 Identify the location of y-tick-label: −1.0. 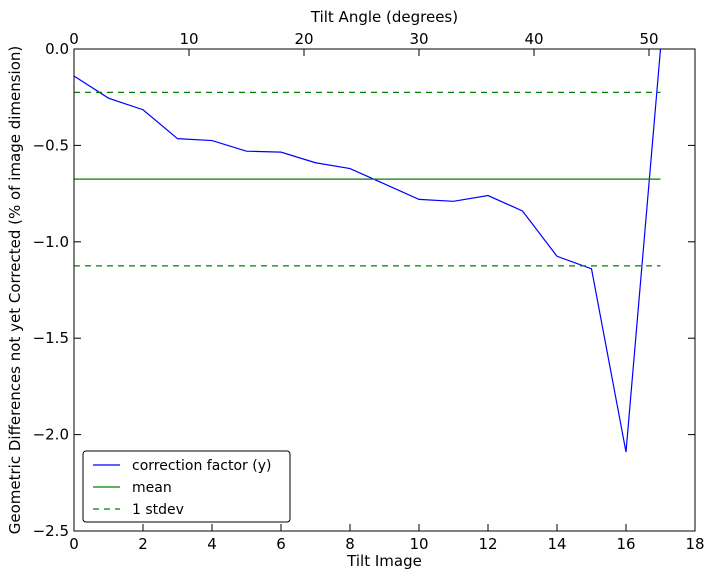
(51, 242).